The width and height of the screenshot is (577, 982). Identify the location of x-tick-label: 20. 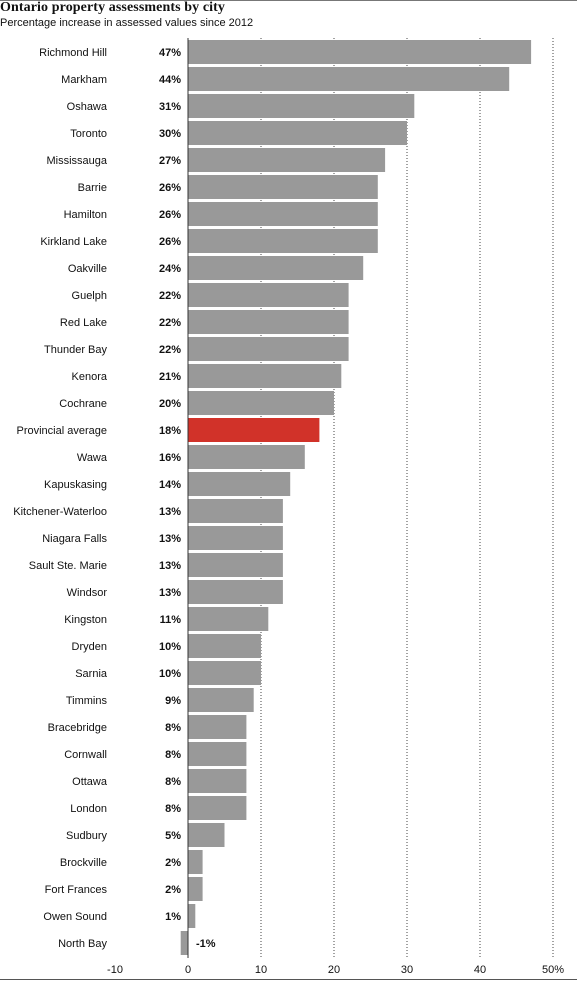
(334, 970).